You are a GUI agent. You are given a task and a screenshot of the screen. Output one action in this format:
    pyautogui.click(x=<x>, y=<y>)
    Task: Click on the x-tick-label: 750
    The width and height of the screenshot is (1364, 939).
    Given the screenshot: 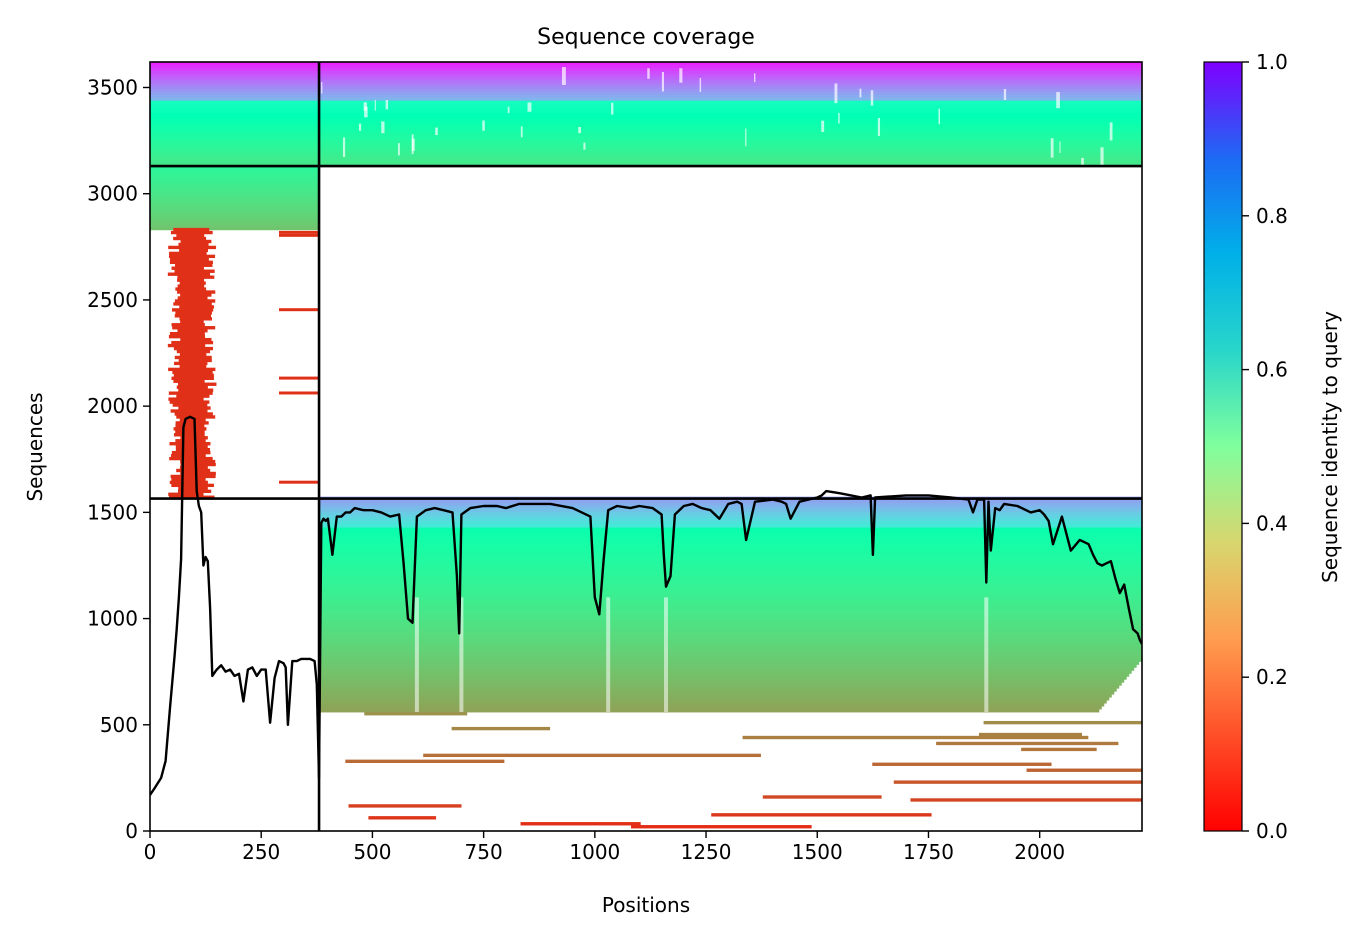 What is the action you would take?
    pyautogui.click(x=484, y=852)
    